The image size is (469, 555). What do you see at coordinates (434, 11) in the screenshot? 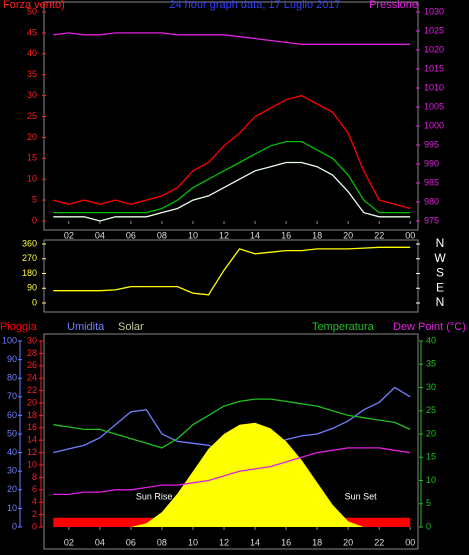
I see `y2-tick-label: 1030` at bounding box center [434, 11].